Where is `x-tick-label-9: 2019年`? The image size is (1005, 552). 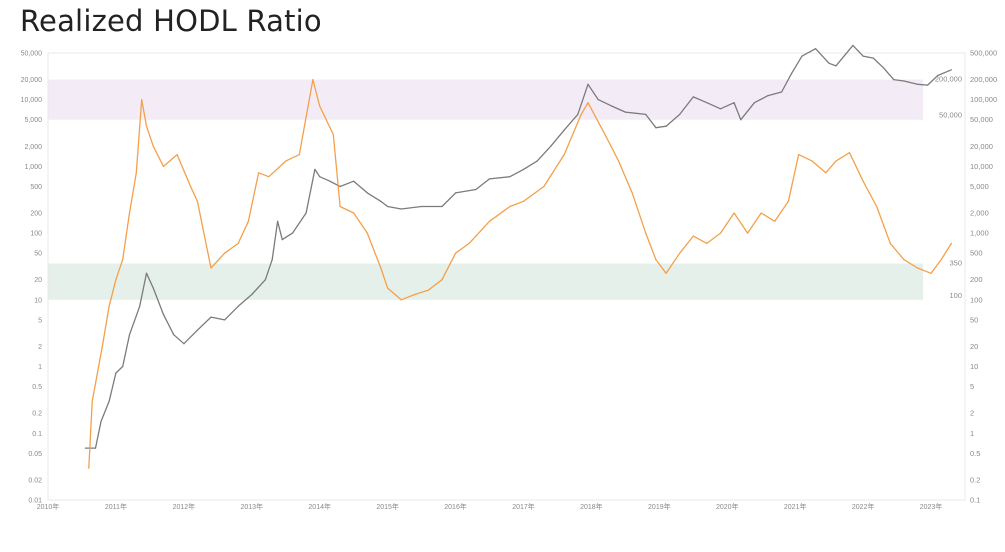 x-tick-label-9: 2019年 is located at coordinates (659, 506).